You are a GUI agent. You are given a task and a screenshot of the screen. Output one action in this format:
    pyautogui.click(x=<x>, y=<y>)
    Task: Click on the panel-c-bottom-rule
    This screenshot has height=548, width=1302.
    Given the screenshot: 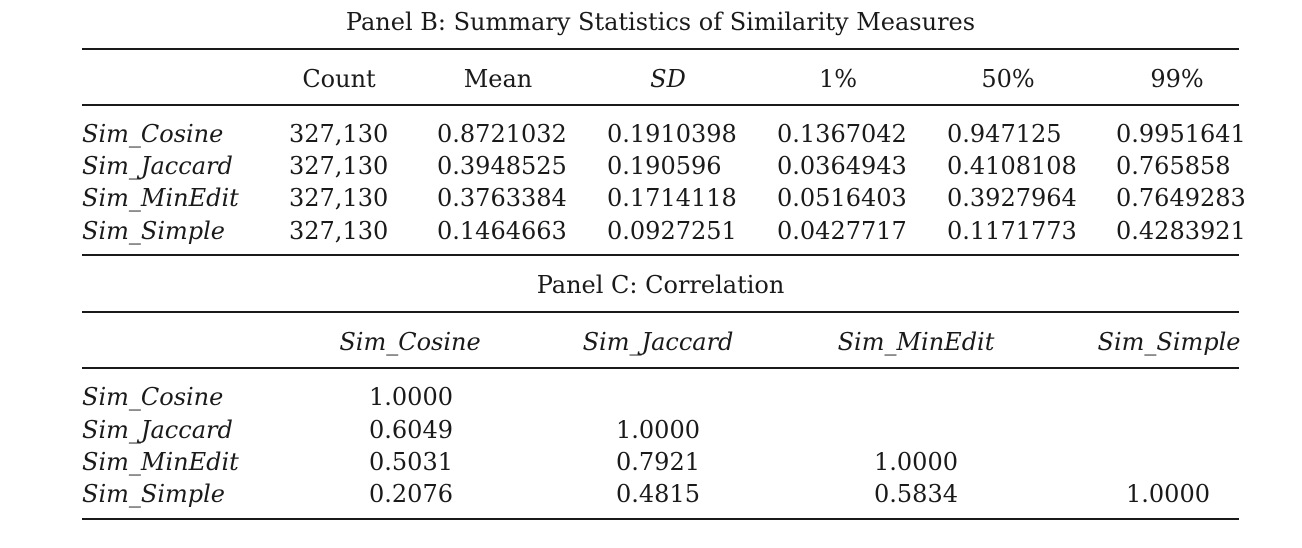 What is the action you would take?
    pyautogui.click(x=660, y=519)
    